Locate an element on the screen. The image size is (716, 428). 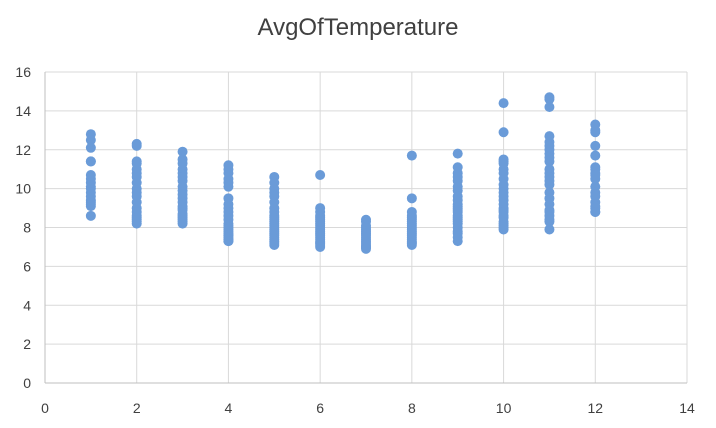
x-tick-label: 14 is located at coordinates (687, 408).